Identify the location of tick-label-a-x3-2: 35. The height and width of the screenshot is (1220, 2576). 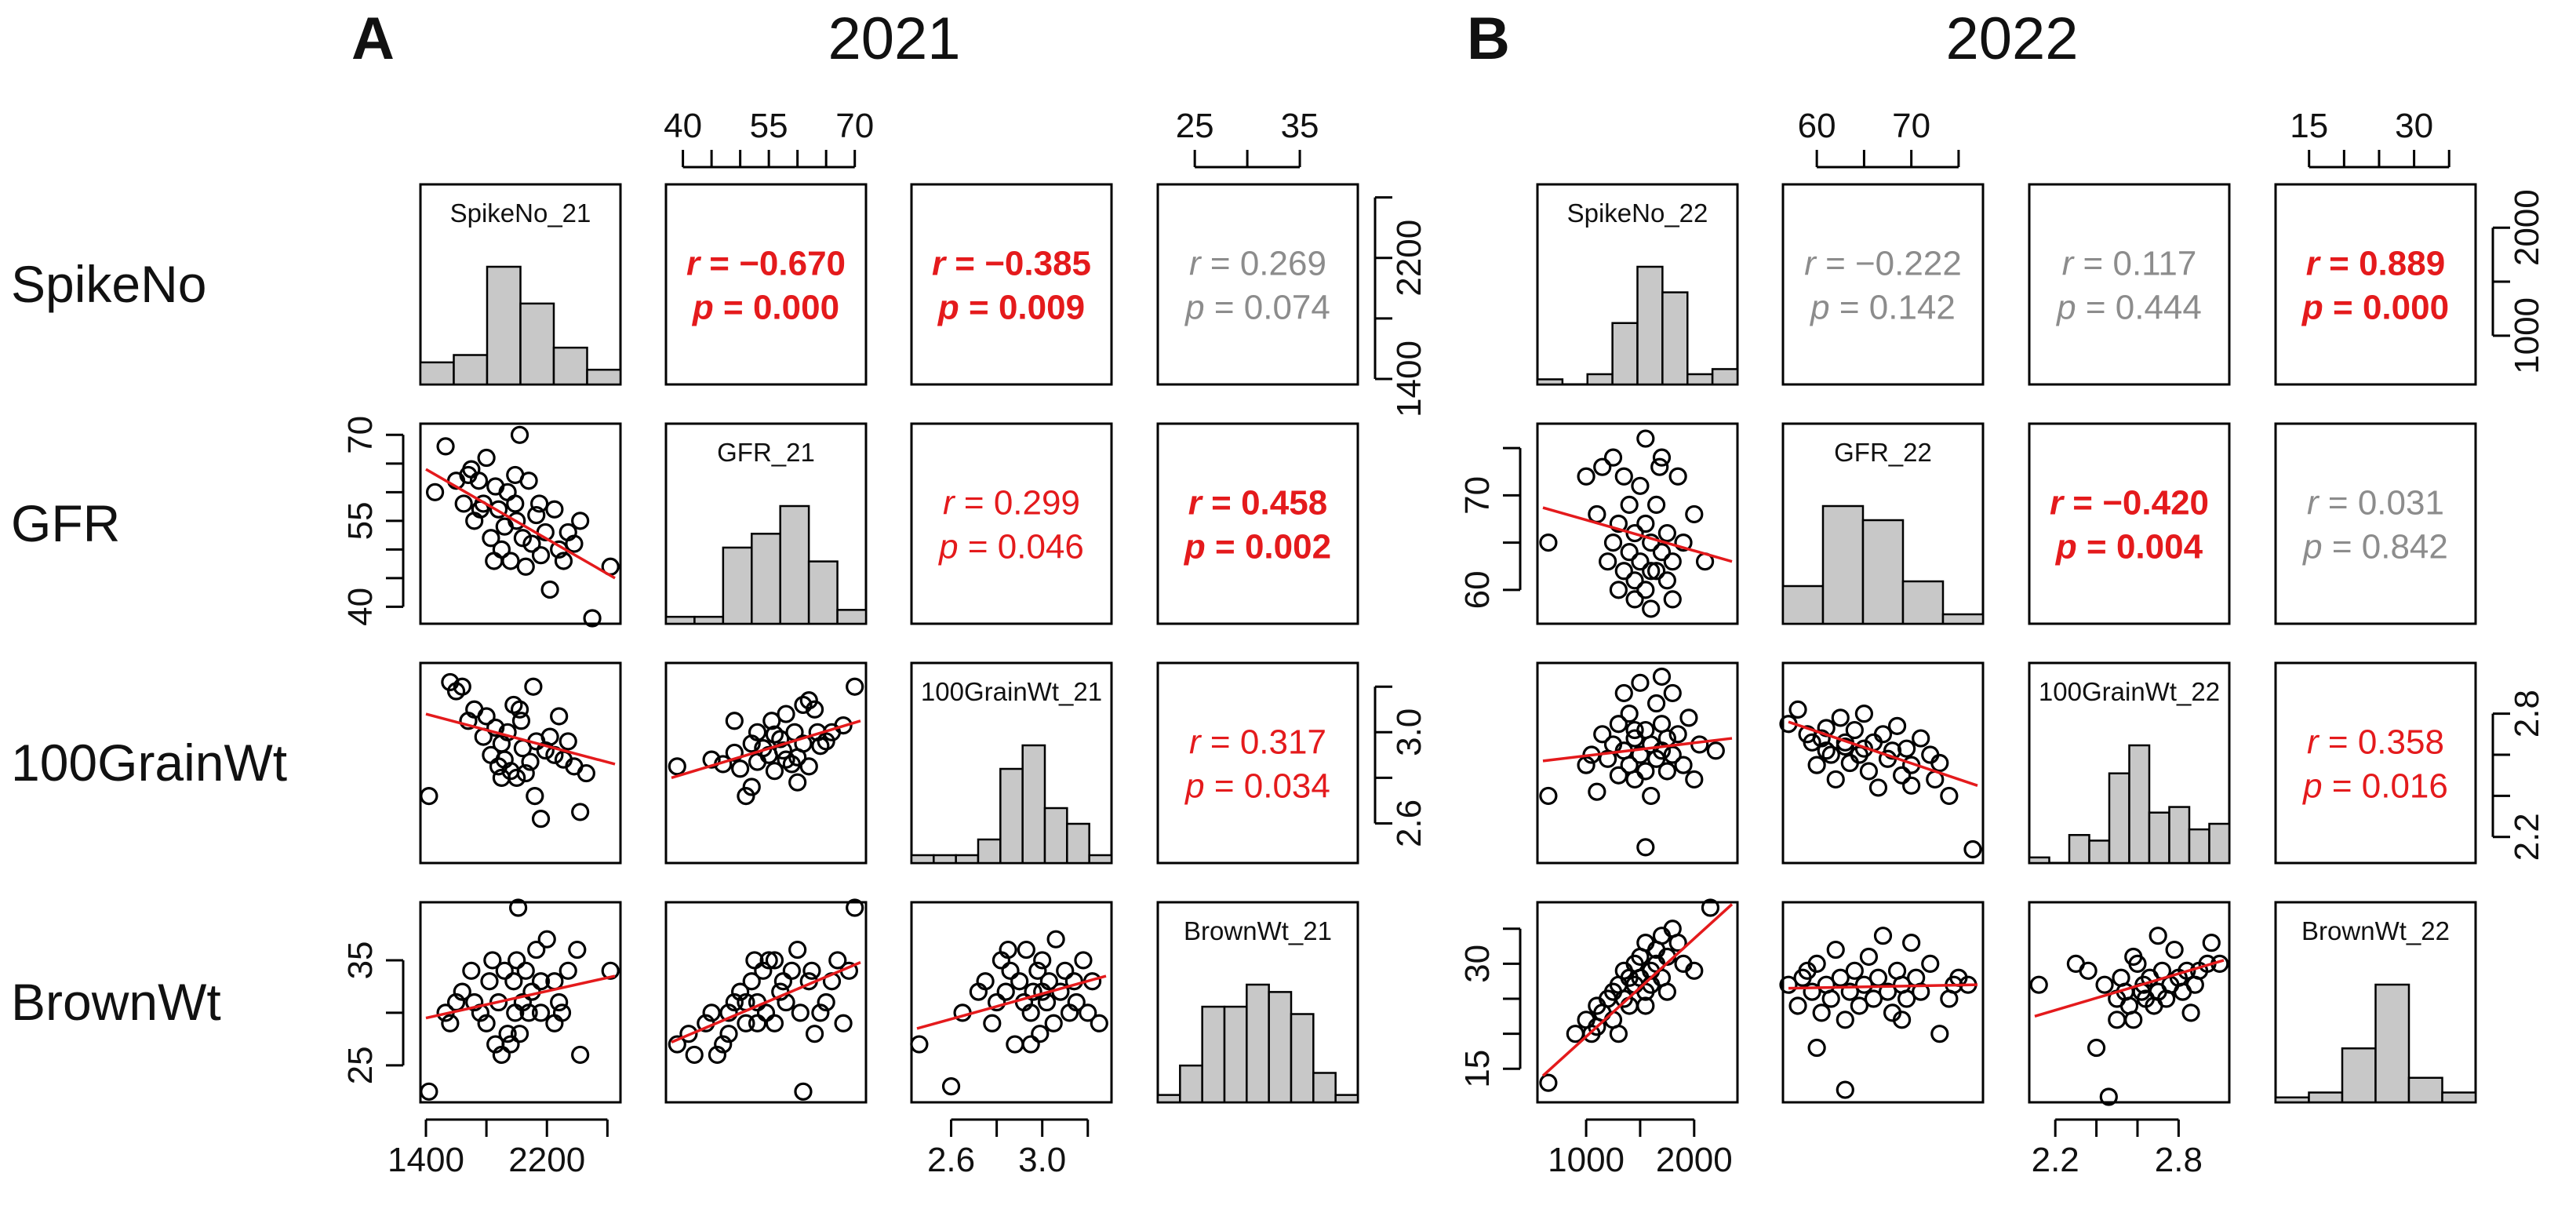
(1300, 126).